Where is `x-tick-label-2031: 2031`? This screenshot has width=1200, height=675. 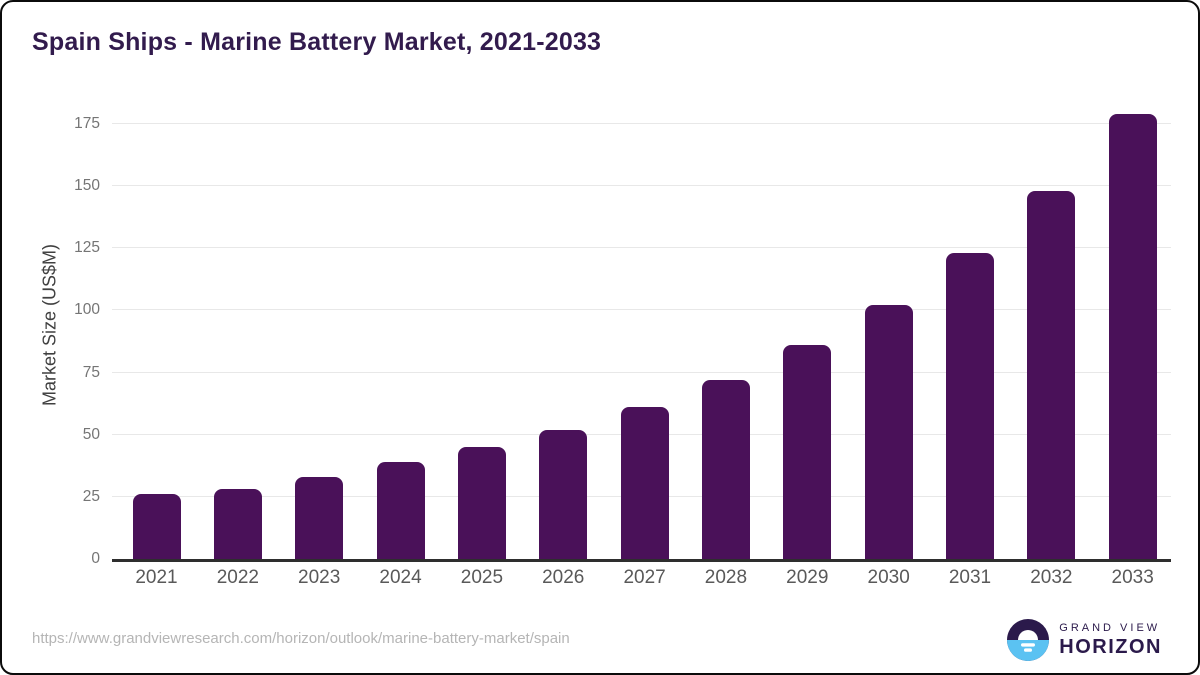 x-tick-label-2031: 2031 is located at coordinates (970, 577).